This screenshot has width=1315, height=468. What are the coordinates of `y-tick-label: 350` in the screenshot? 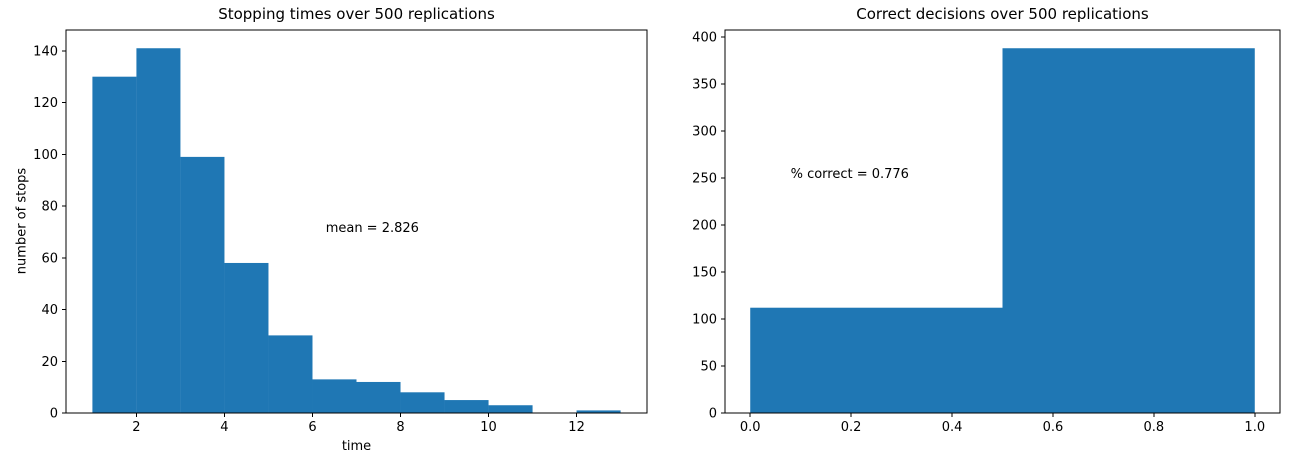 It's located at (704, 84).